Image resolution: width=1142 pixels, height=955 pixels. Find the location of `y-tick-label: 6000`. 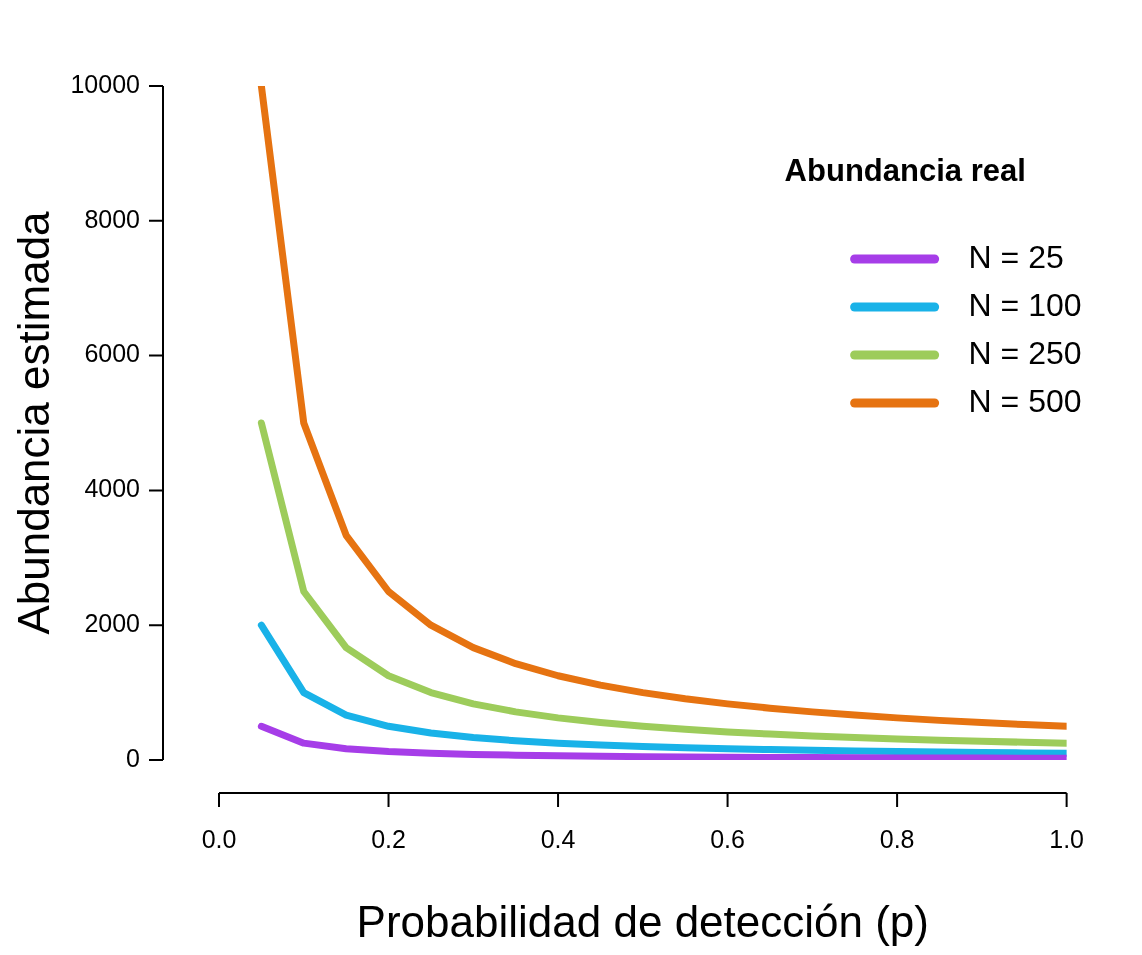

y-tick-label: 6000 is located at coordinates (112, 353).